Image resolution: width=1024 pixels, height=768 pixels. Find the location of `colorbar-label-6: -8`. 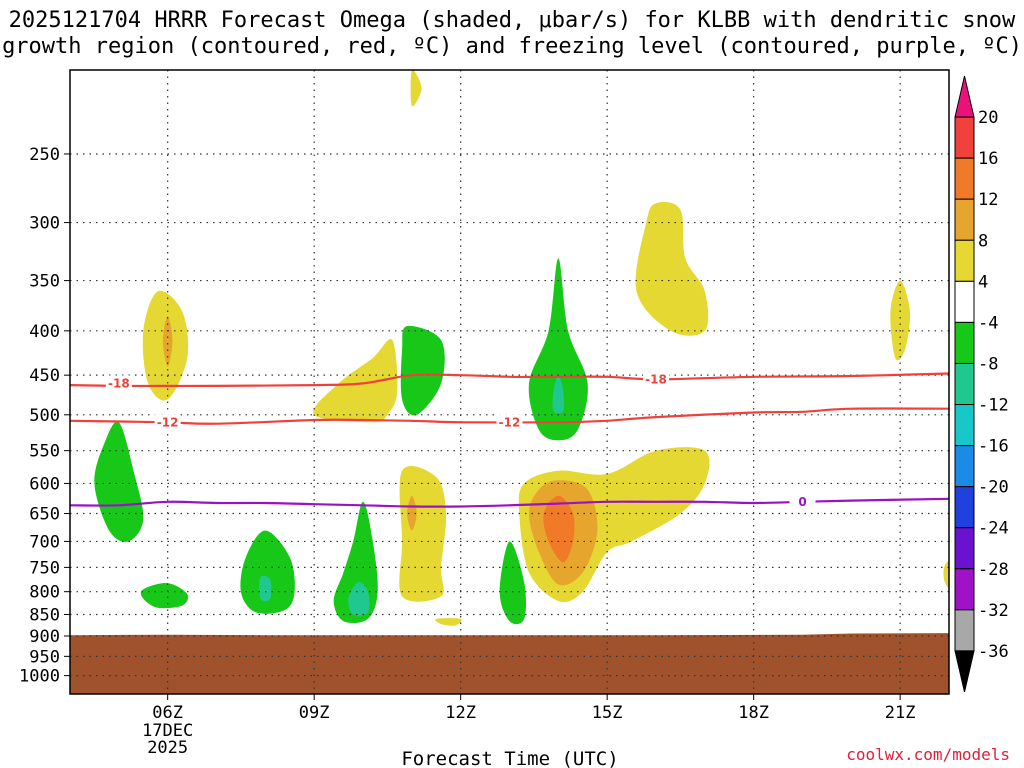

colorbar-label-6: -8 is located at coordinates (988, 364).